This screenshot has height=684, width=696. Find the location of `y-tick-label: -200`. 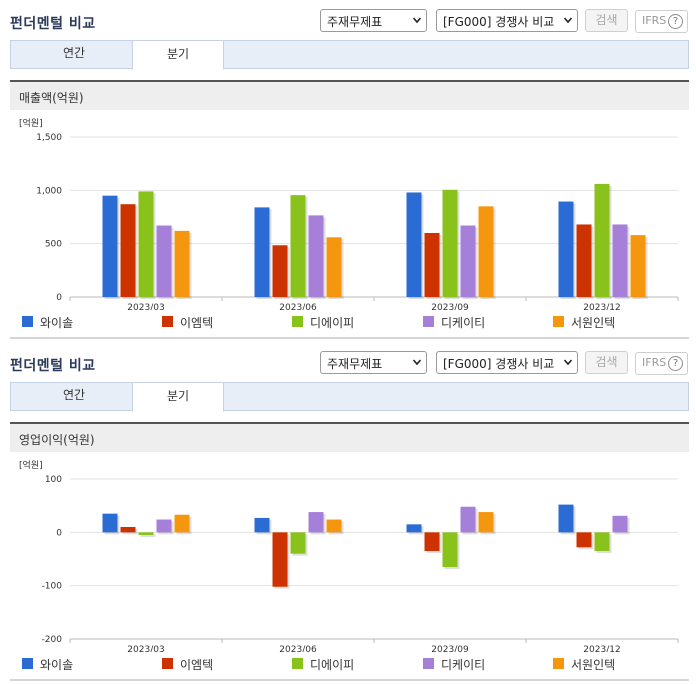

y-tick-label: -200 is located at coordinates (52, 640).